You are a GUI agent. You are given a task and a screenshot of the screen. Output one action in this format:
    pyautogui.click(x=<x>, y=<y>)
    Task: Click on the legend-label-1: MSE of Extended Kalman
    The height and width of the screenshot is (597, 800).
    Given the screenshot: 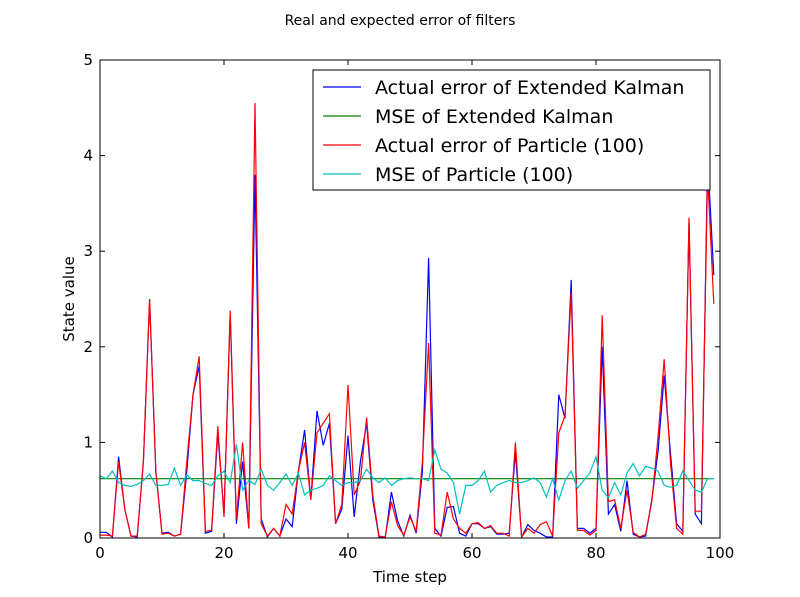 What is the action you would take?
    pyautogui.click(x=494, y=117)
    